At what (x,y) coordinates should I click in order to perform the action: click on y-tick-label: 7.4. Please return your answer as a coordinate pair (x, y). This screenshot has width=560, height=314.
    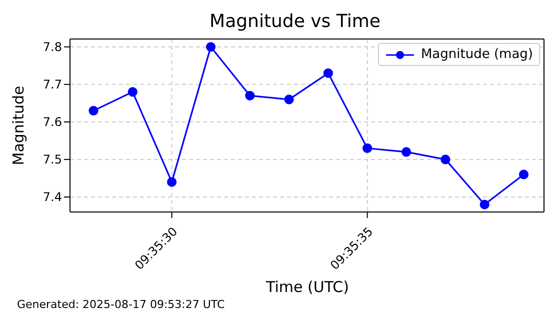
    Looking at the image, I should click on (52, 197).